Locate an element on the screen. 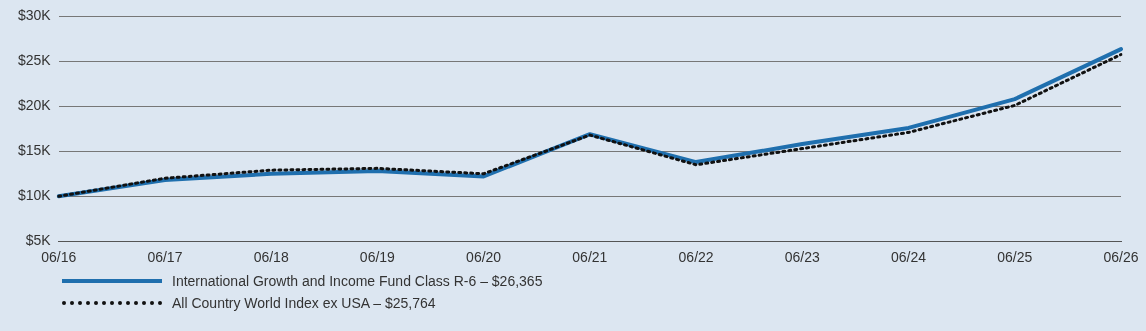 Image resolution: width=1146 pixels, height=331 pixels. y-tick-label: $25K is located at coordinates (34, 60).